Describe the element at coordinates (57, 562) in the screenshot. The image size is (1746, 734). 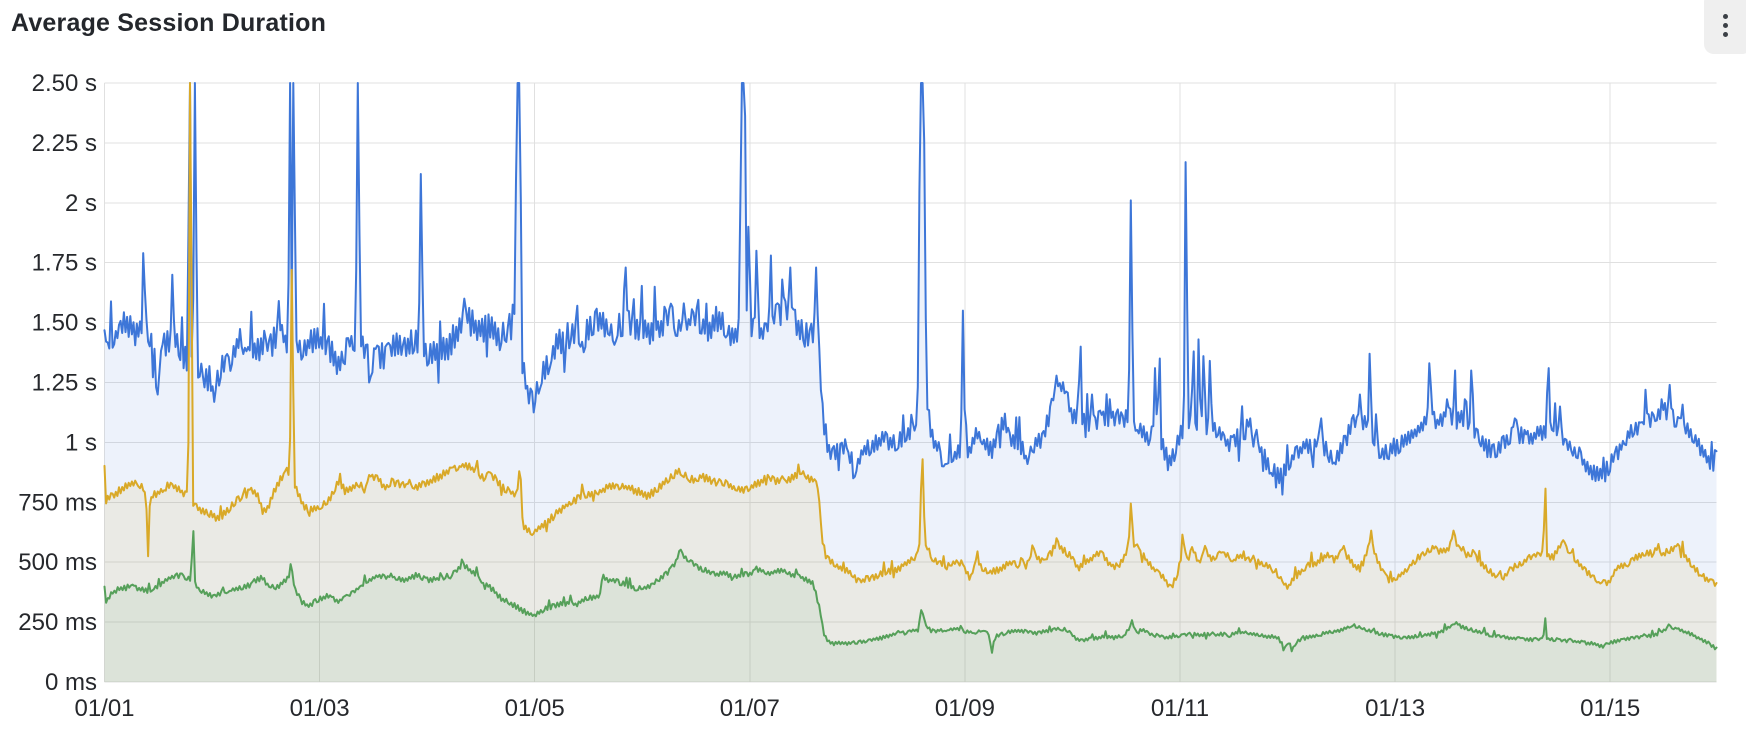
I see `svg-text: 500 ms` at that location.